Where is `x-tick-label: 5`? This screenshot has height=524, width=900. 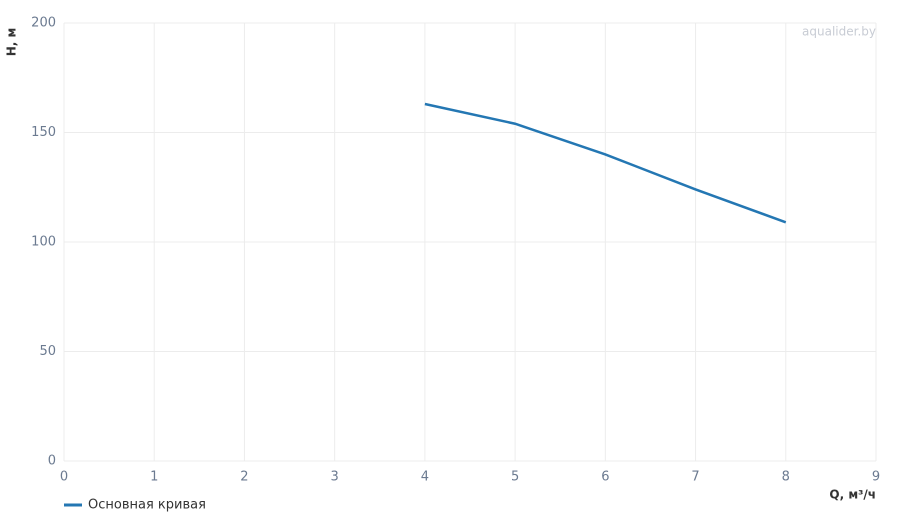 x-tick-label: 5 is located at coordinates (515, 477).